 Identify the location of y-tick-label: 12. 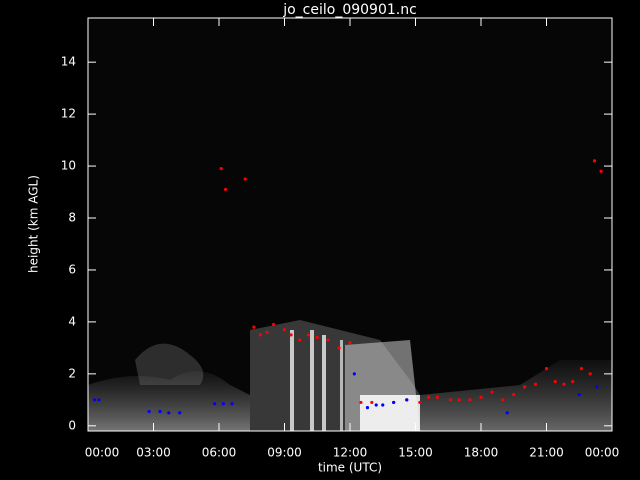
(68, 114).